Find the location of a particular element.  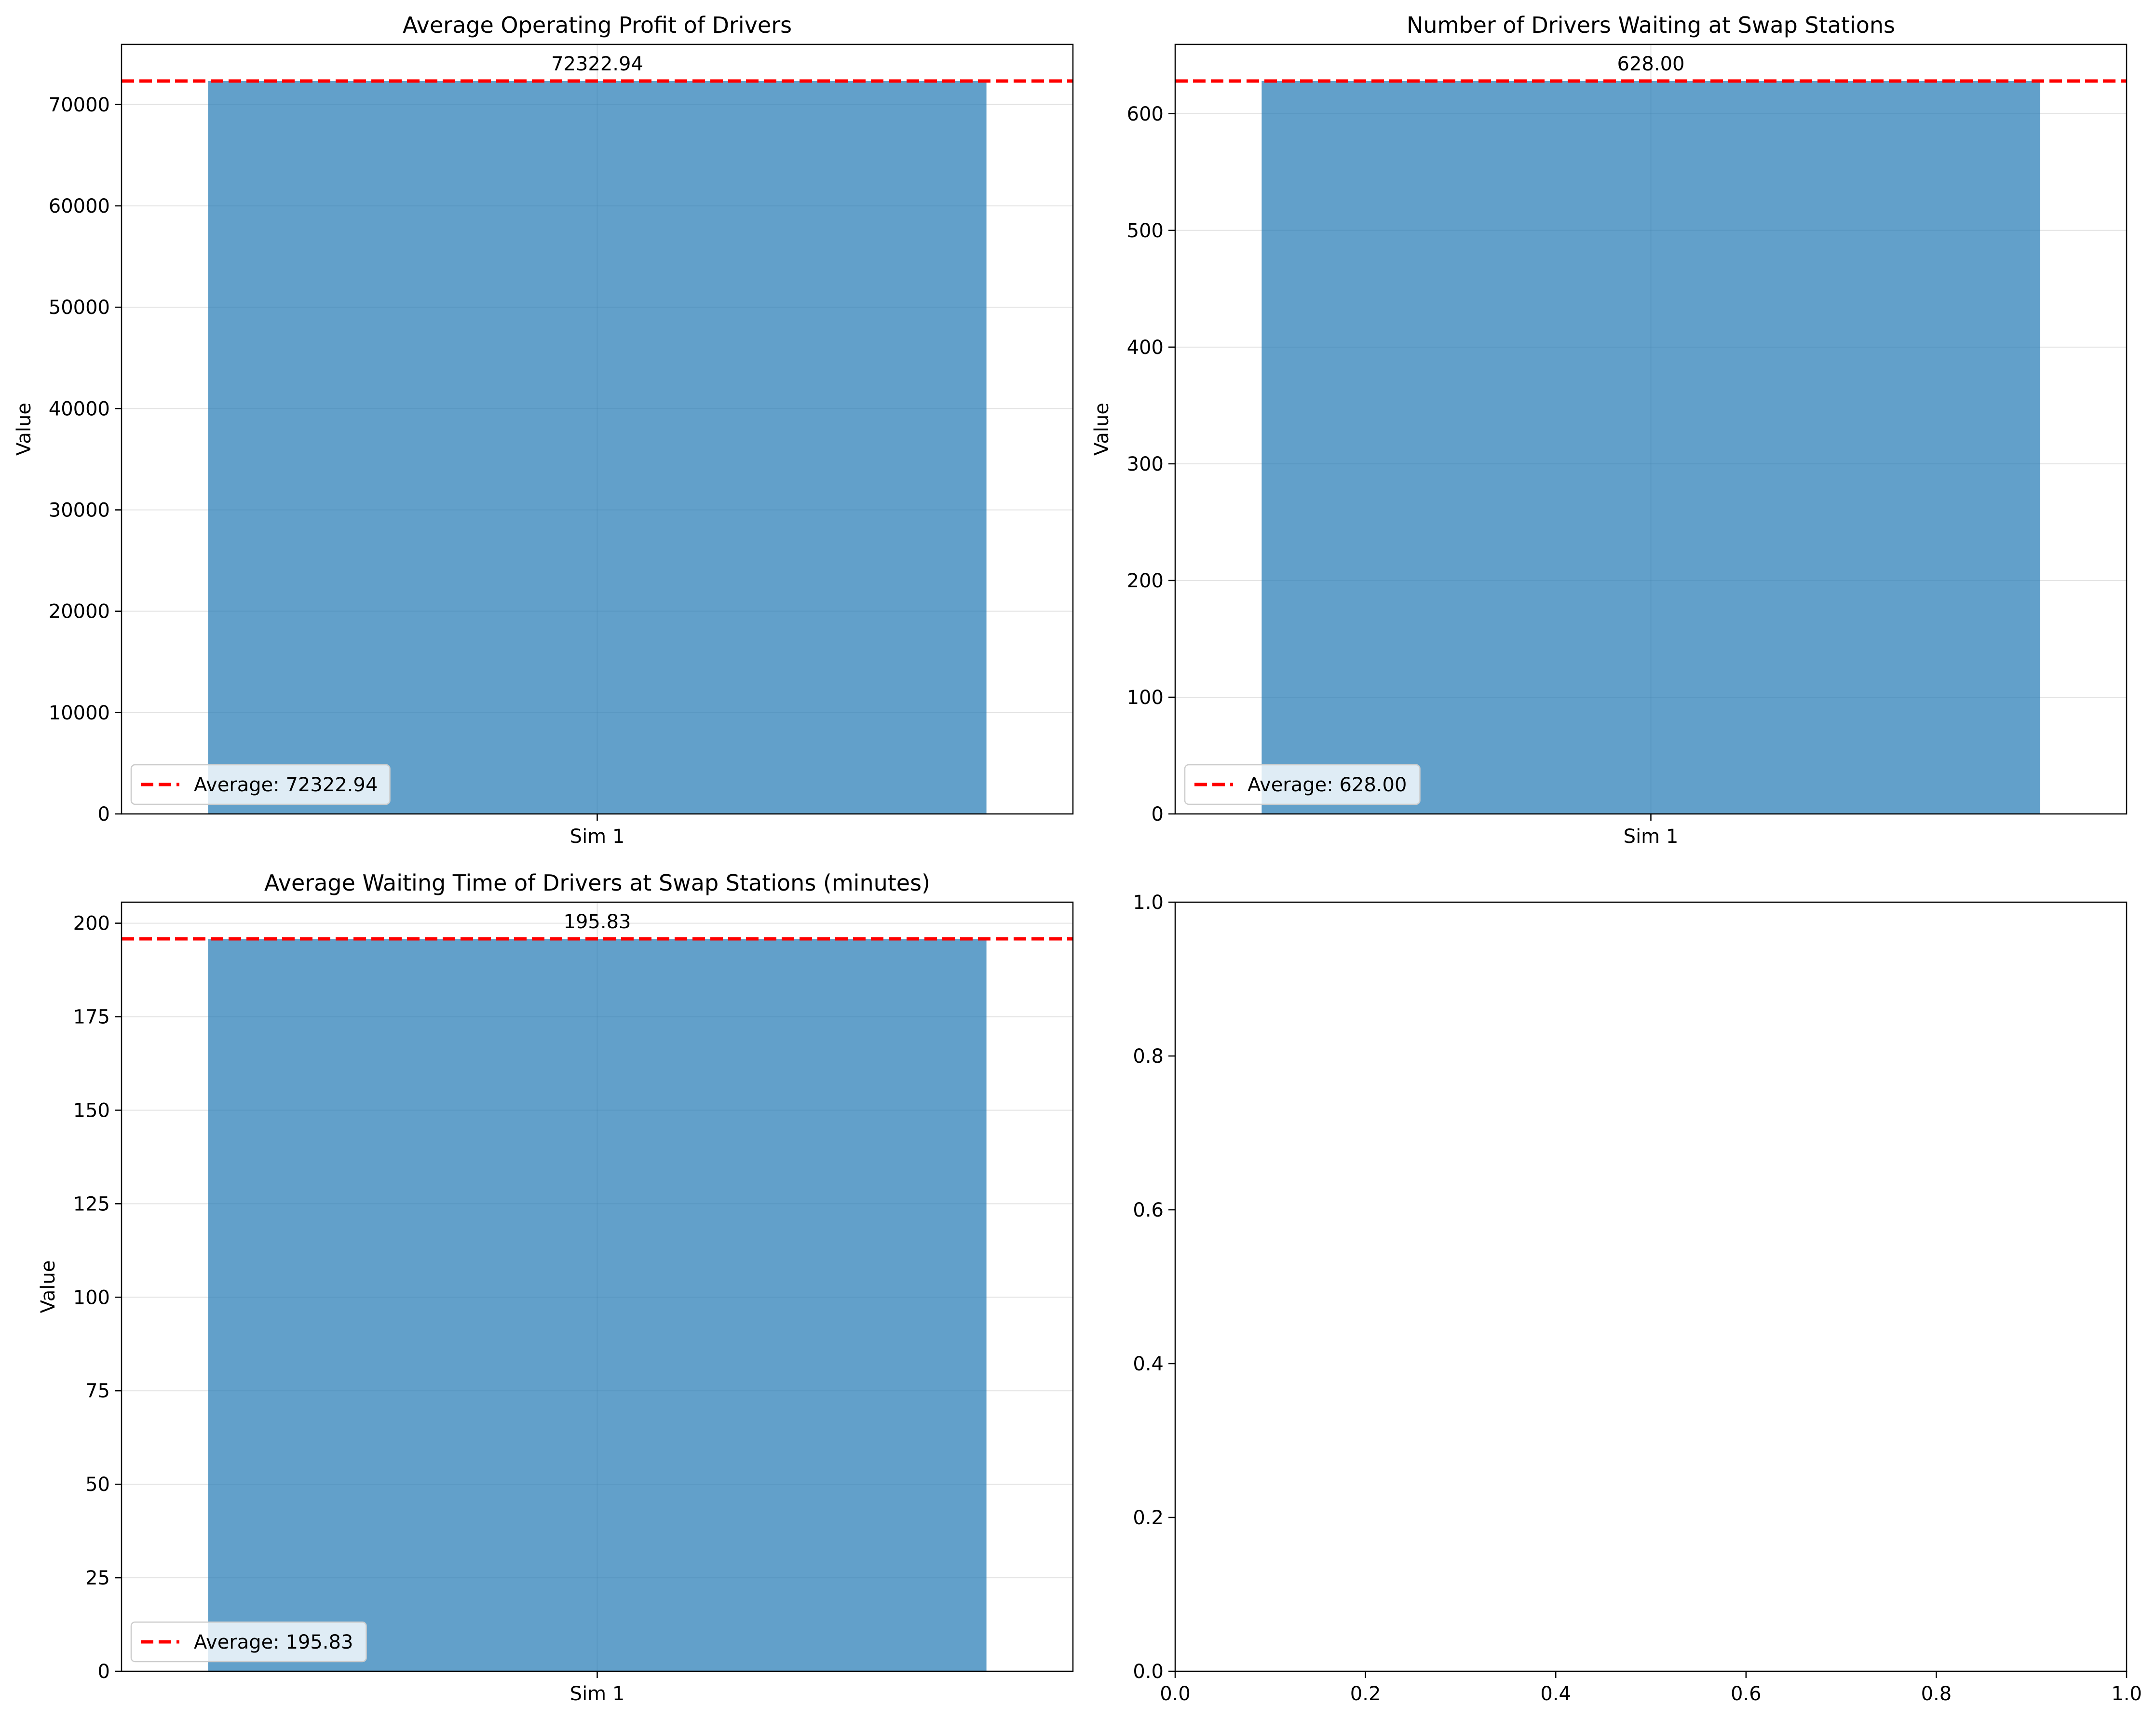

bar-value-label: 72322.94 is located at coordinates (597, 64).